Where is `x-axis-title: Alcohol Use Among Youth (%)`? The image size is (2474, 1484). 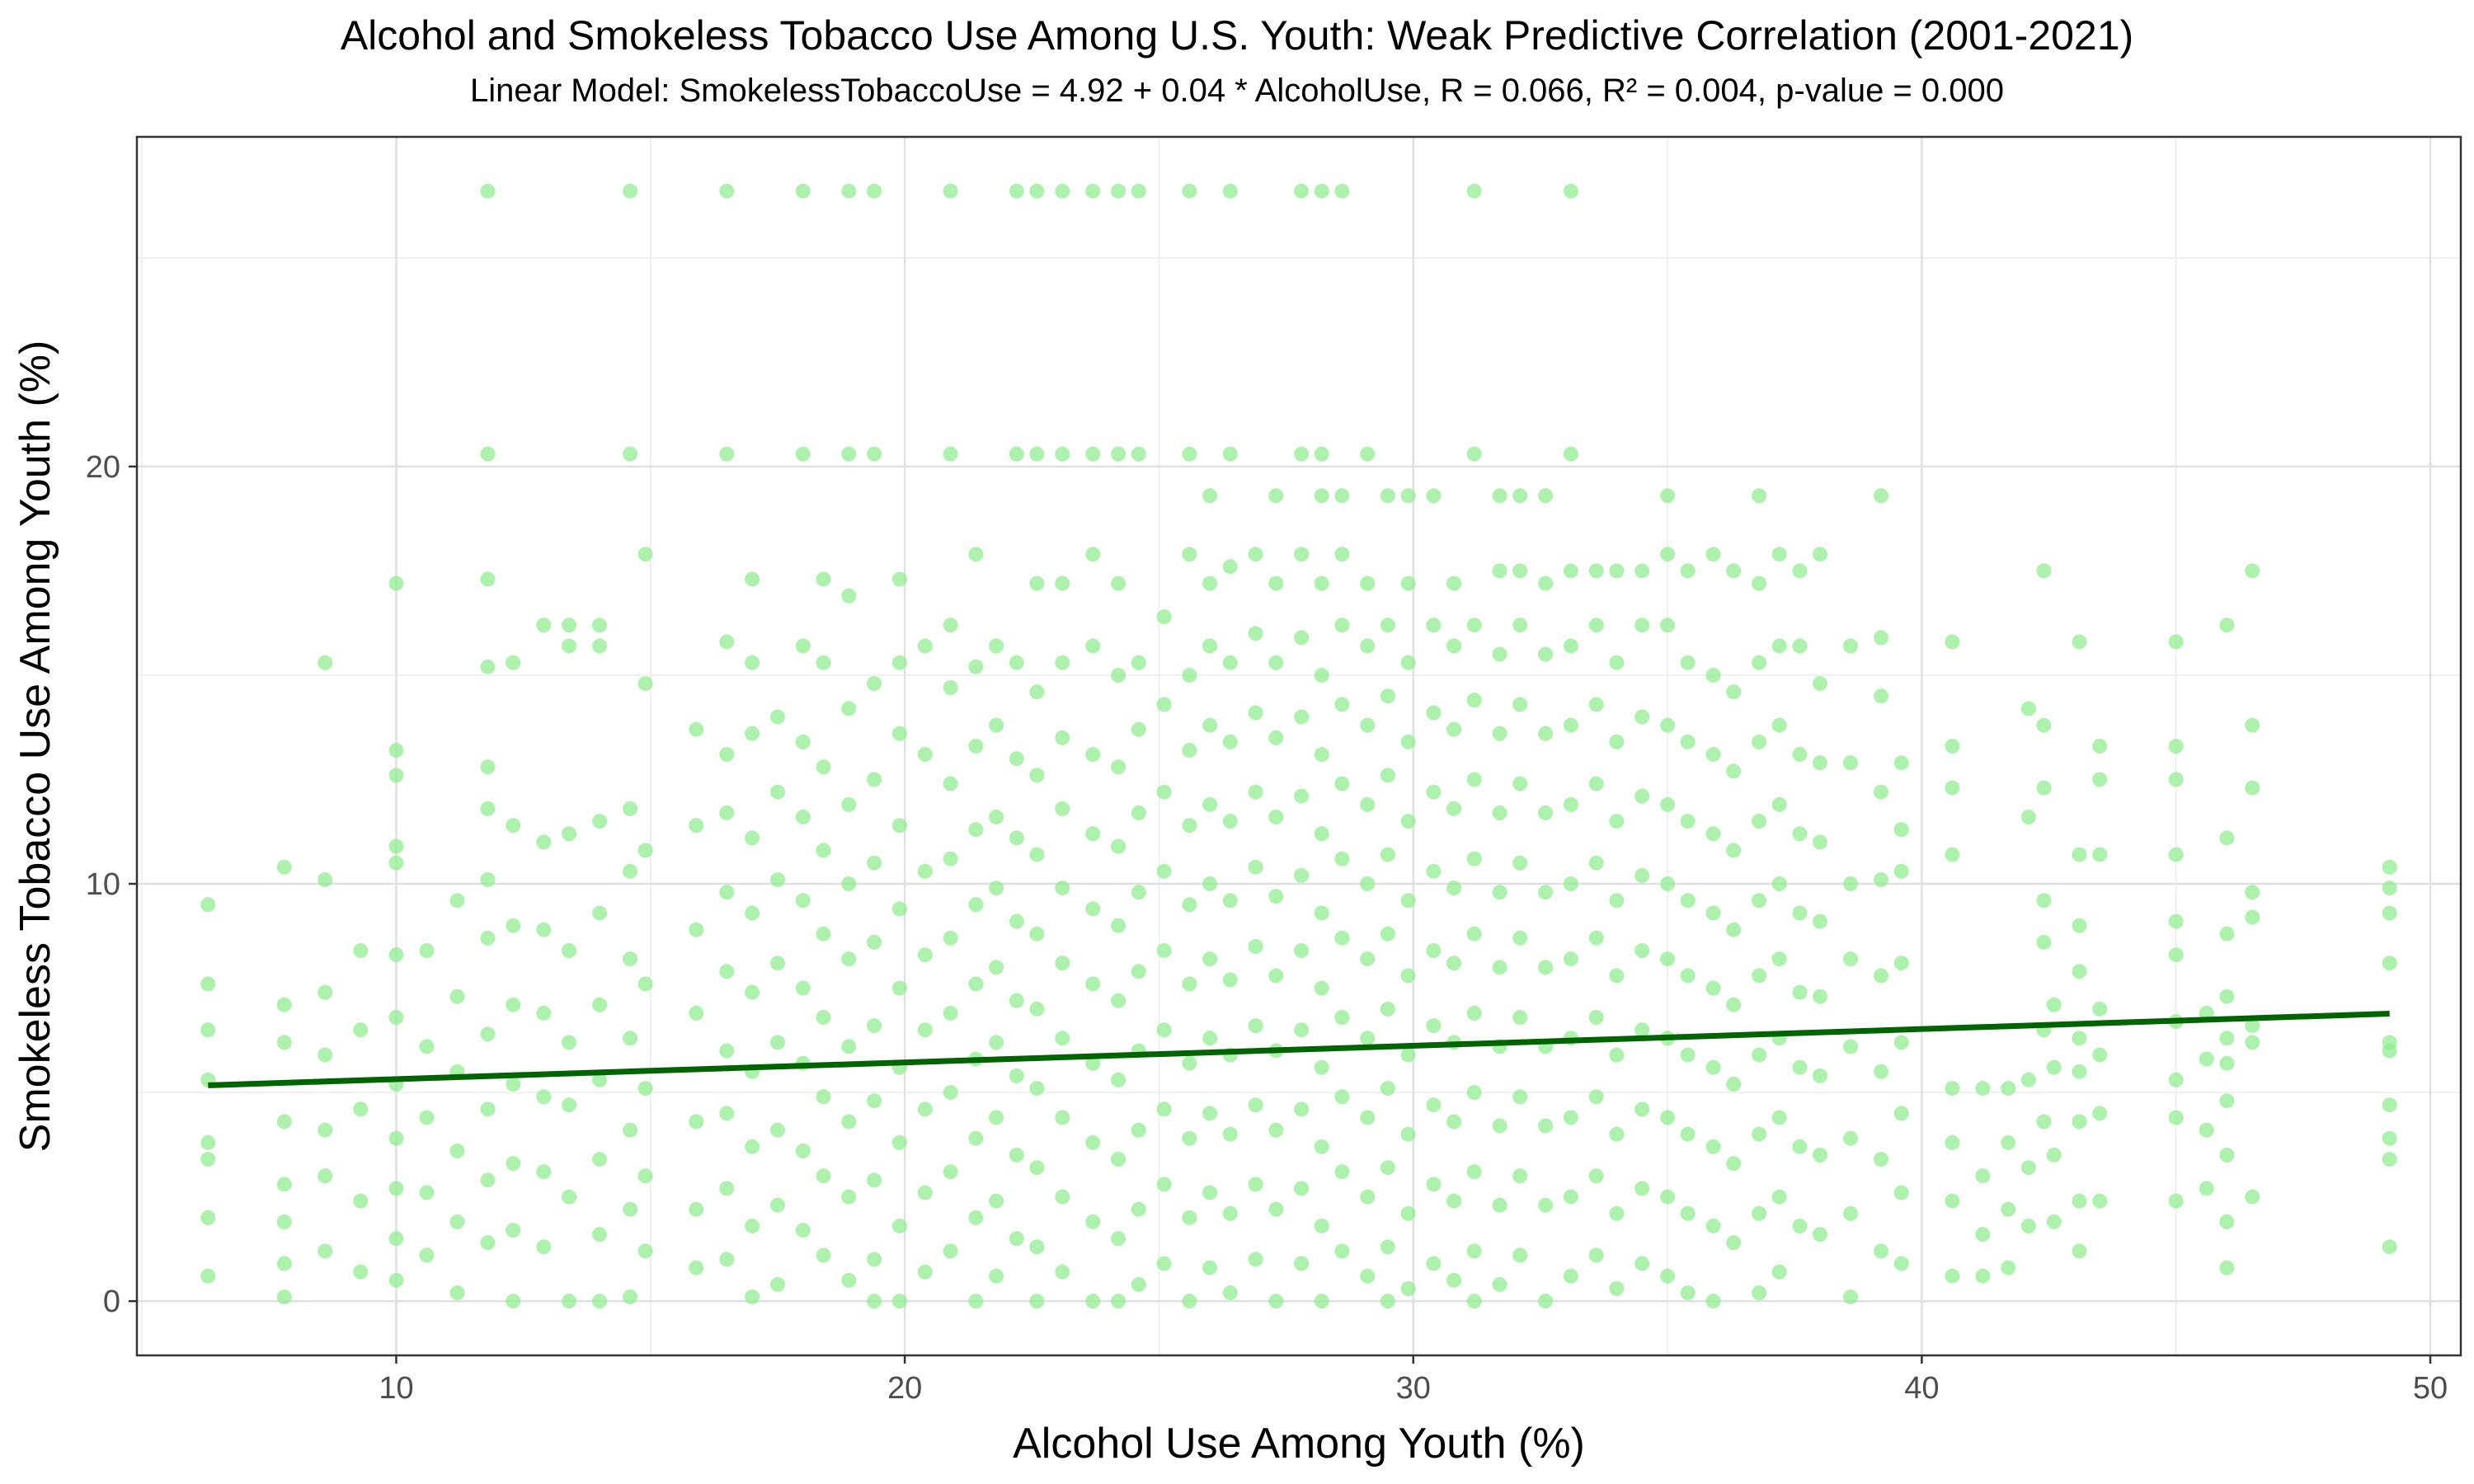
x-axis-title: Alcohol Use Among Youth (%) is located at coordinates (1299, 1444).